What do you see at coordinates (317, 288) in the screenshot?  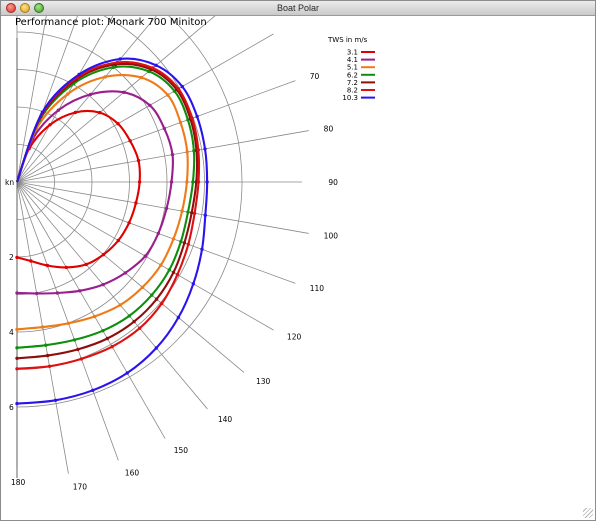 I see `angle-tick-label: 110` at bounding box center [317, 288].